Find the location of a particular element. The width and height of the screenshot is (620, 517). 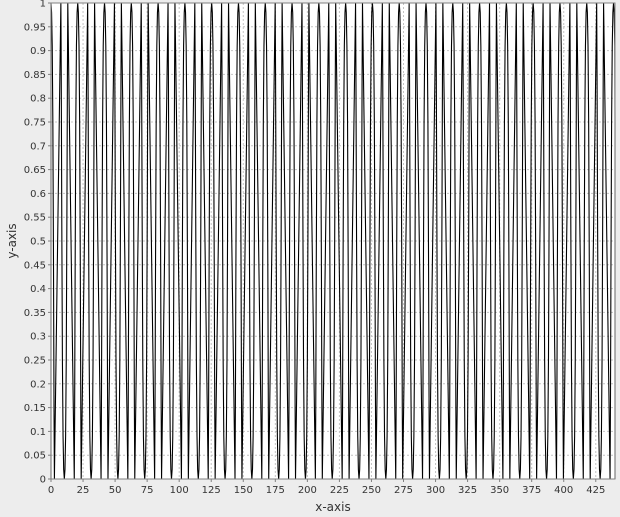

y-tick-label: 0.9 is located at coordinates (38, 51).